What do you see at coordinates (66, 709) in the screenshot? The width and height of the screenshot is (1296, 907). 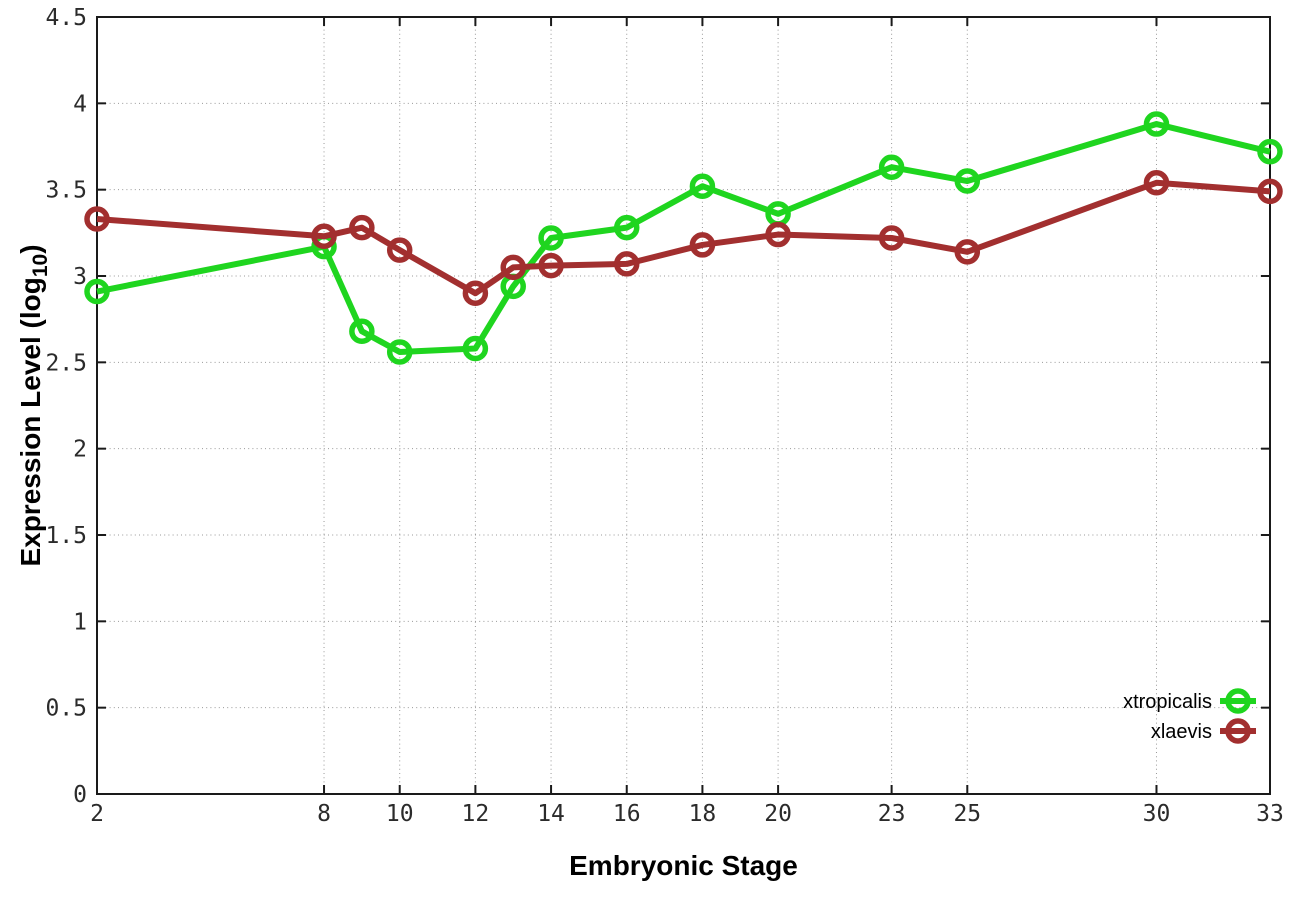 I see `y-tick-label: 0.5` at bounding box center [66, 709].